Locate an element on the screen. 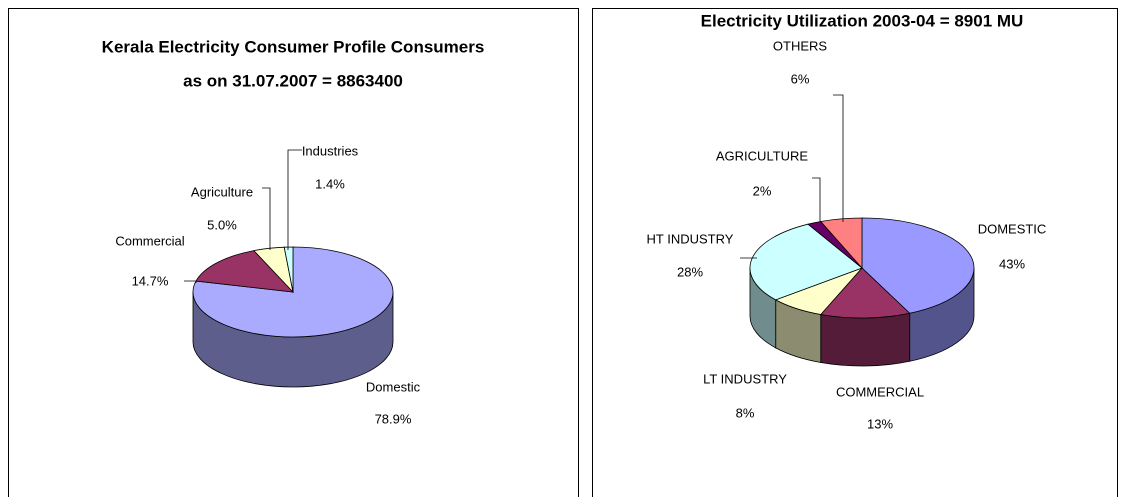  slice-label: DOMESTIC is located at coordinates (1012, 228).